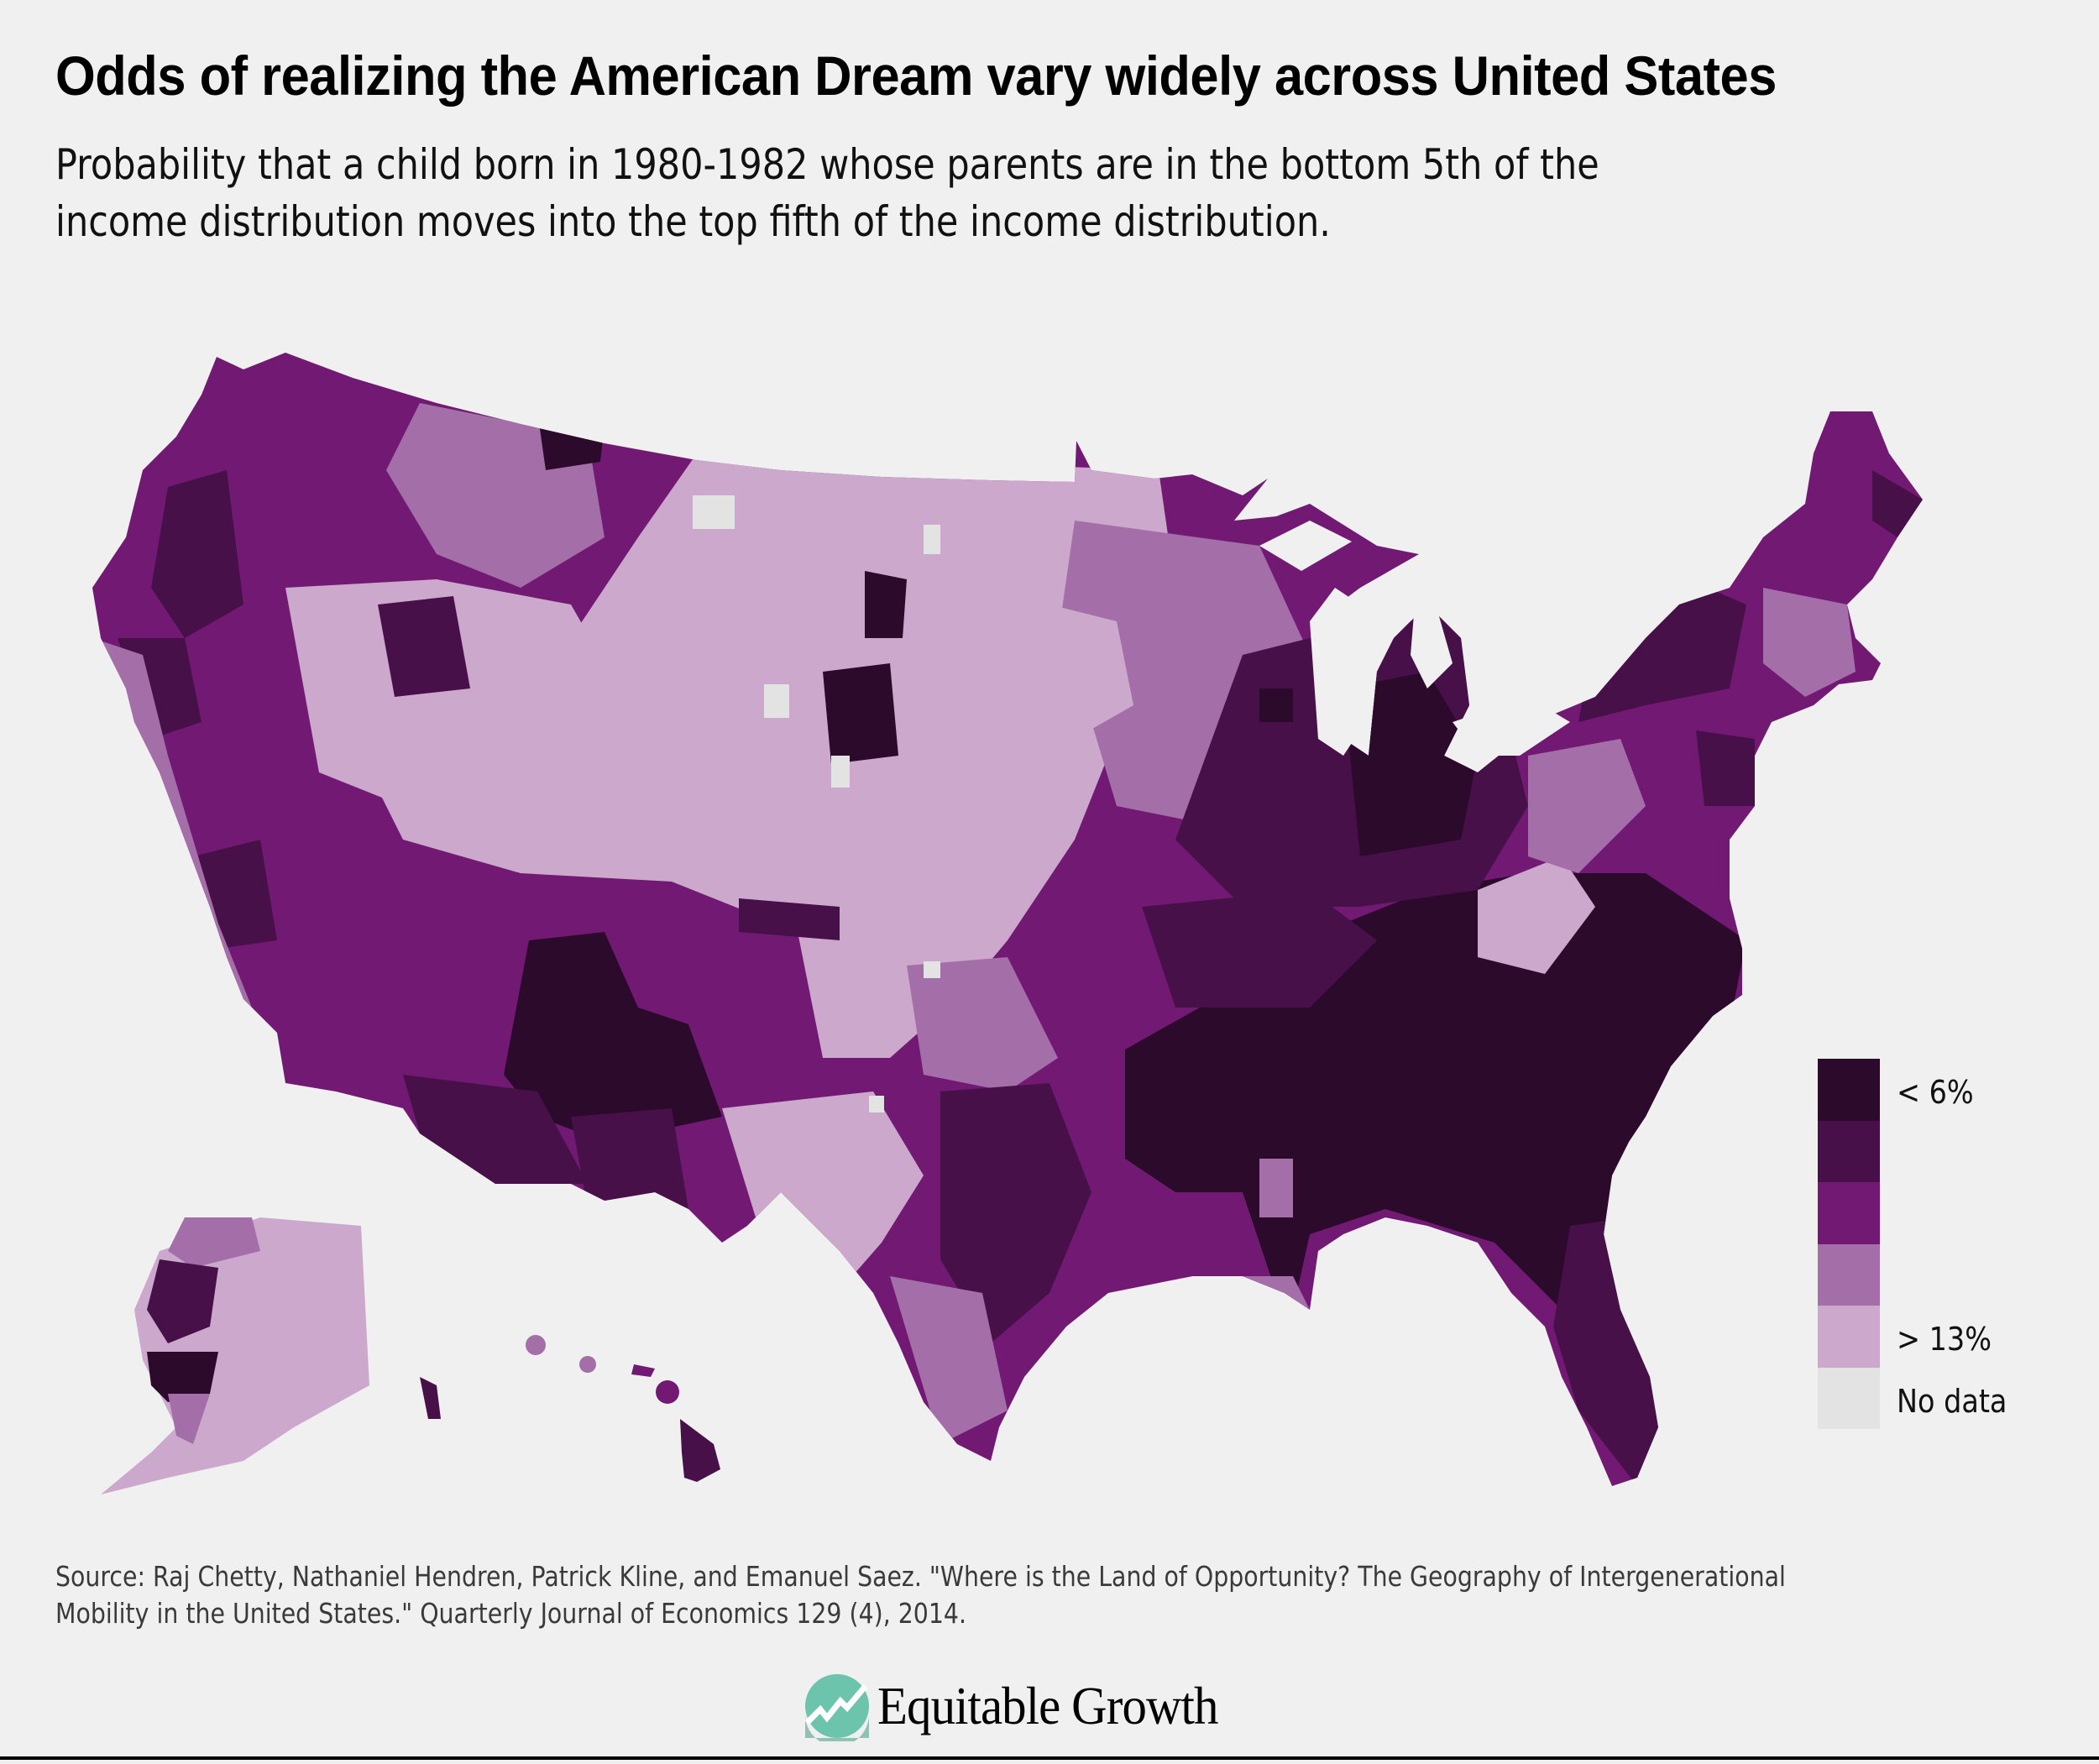  Describe the element at coordinates (1414, 638) in the screenshot. I see `great-lakes` at that location.